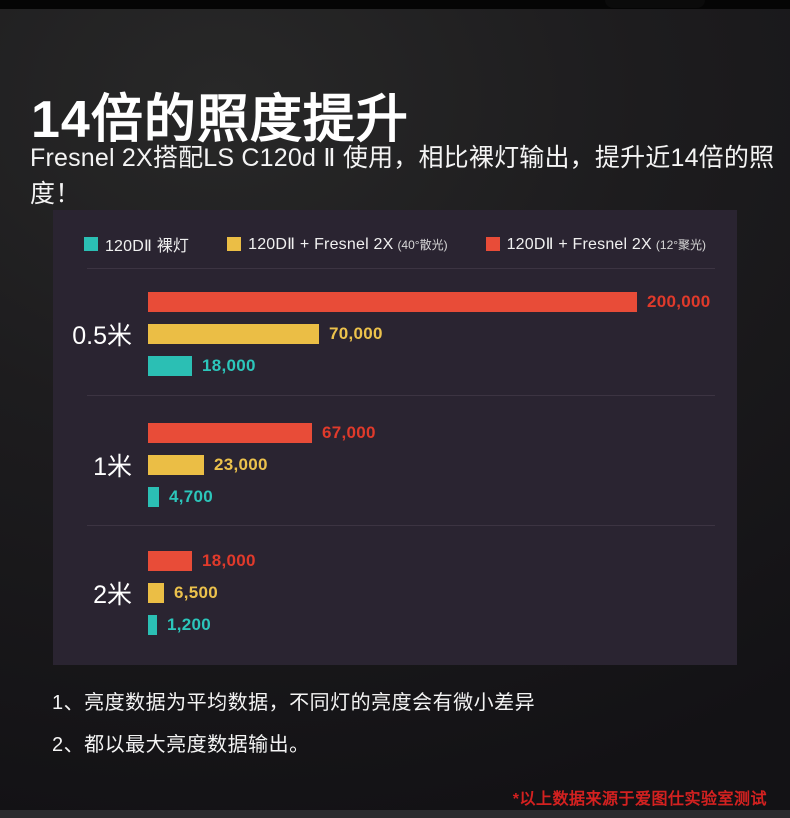 The height and width of the screenshot is (818, 790). I want to click on bar-row: 6,500, so click(442, 593).